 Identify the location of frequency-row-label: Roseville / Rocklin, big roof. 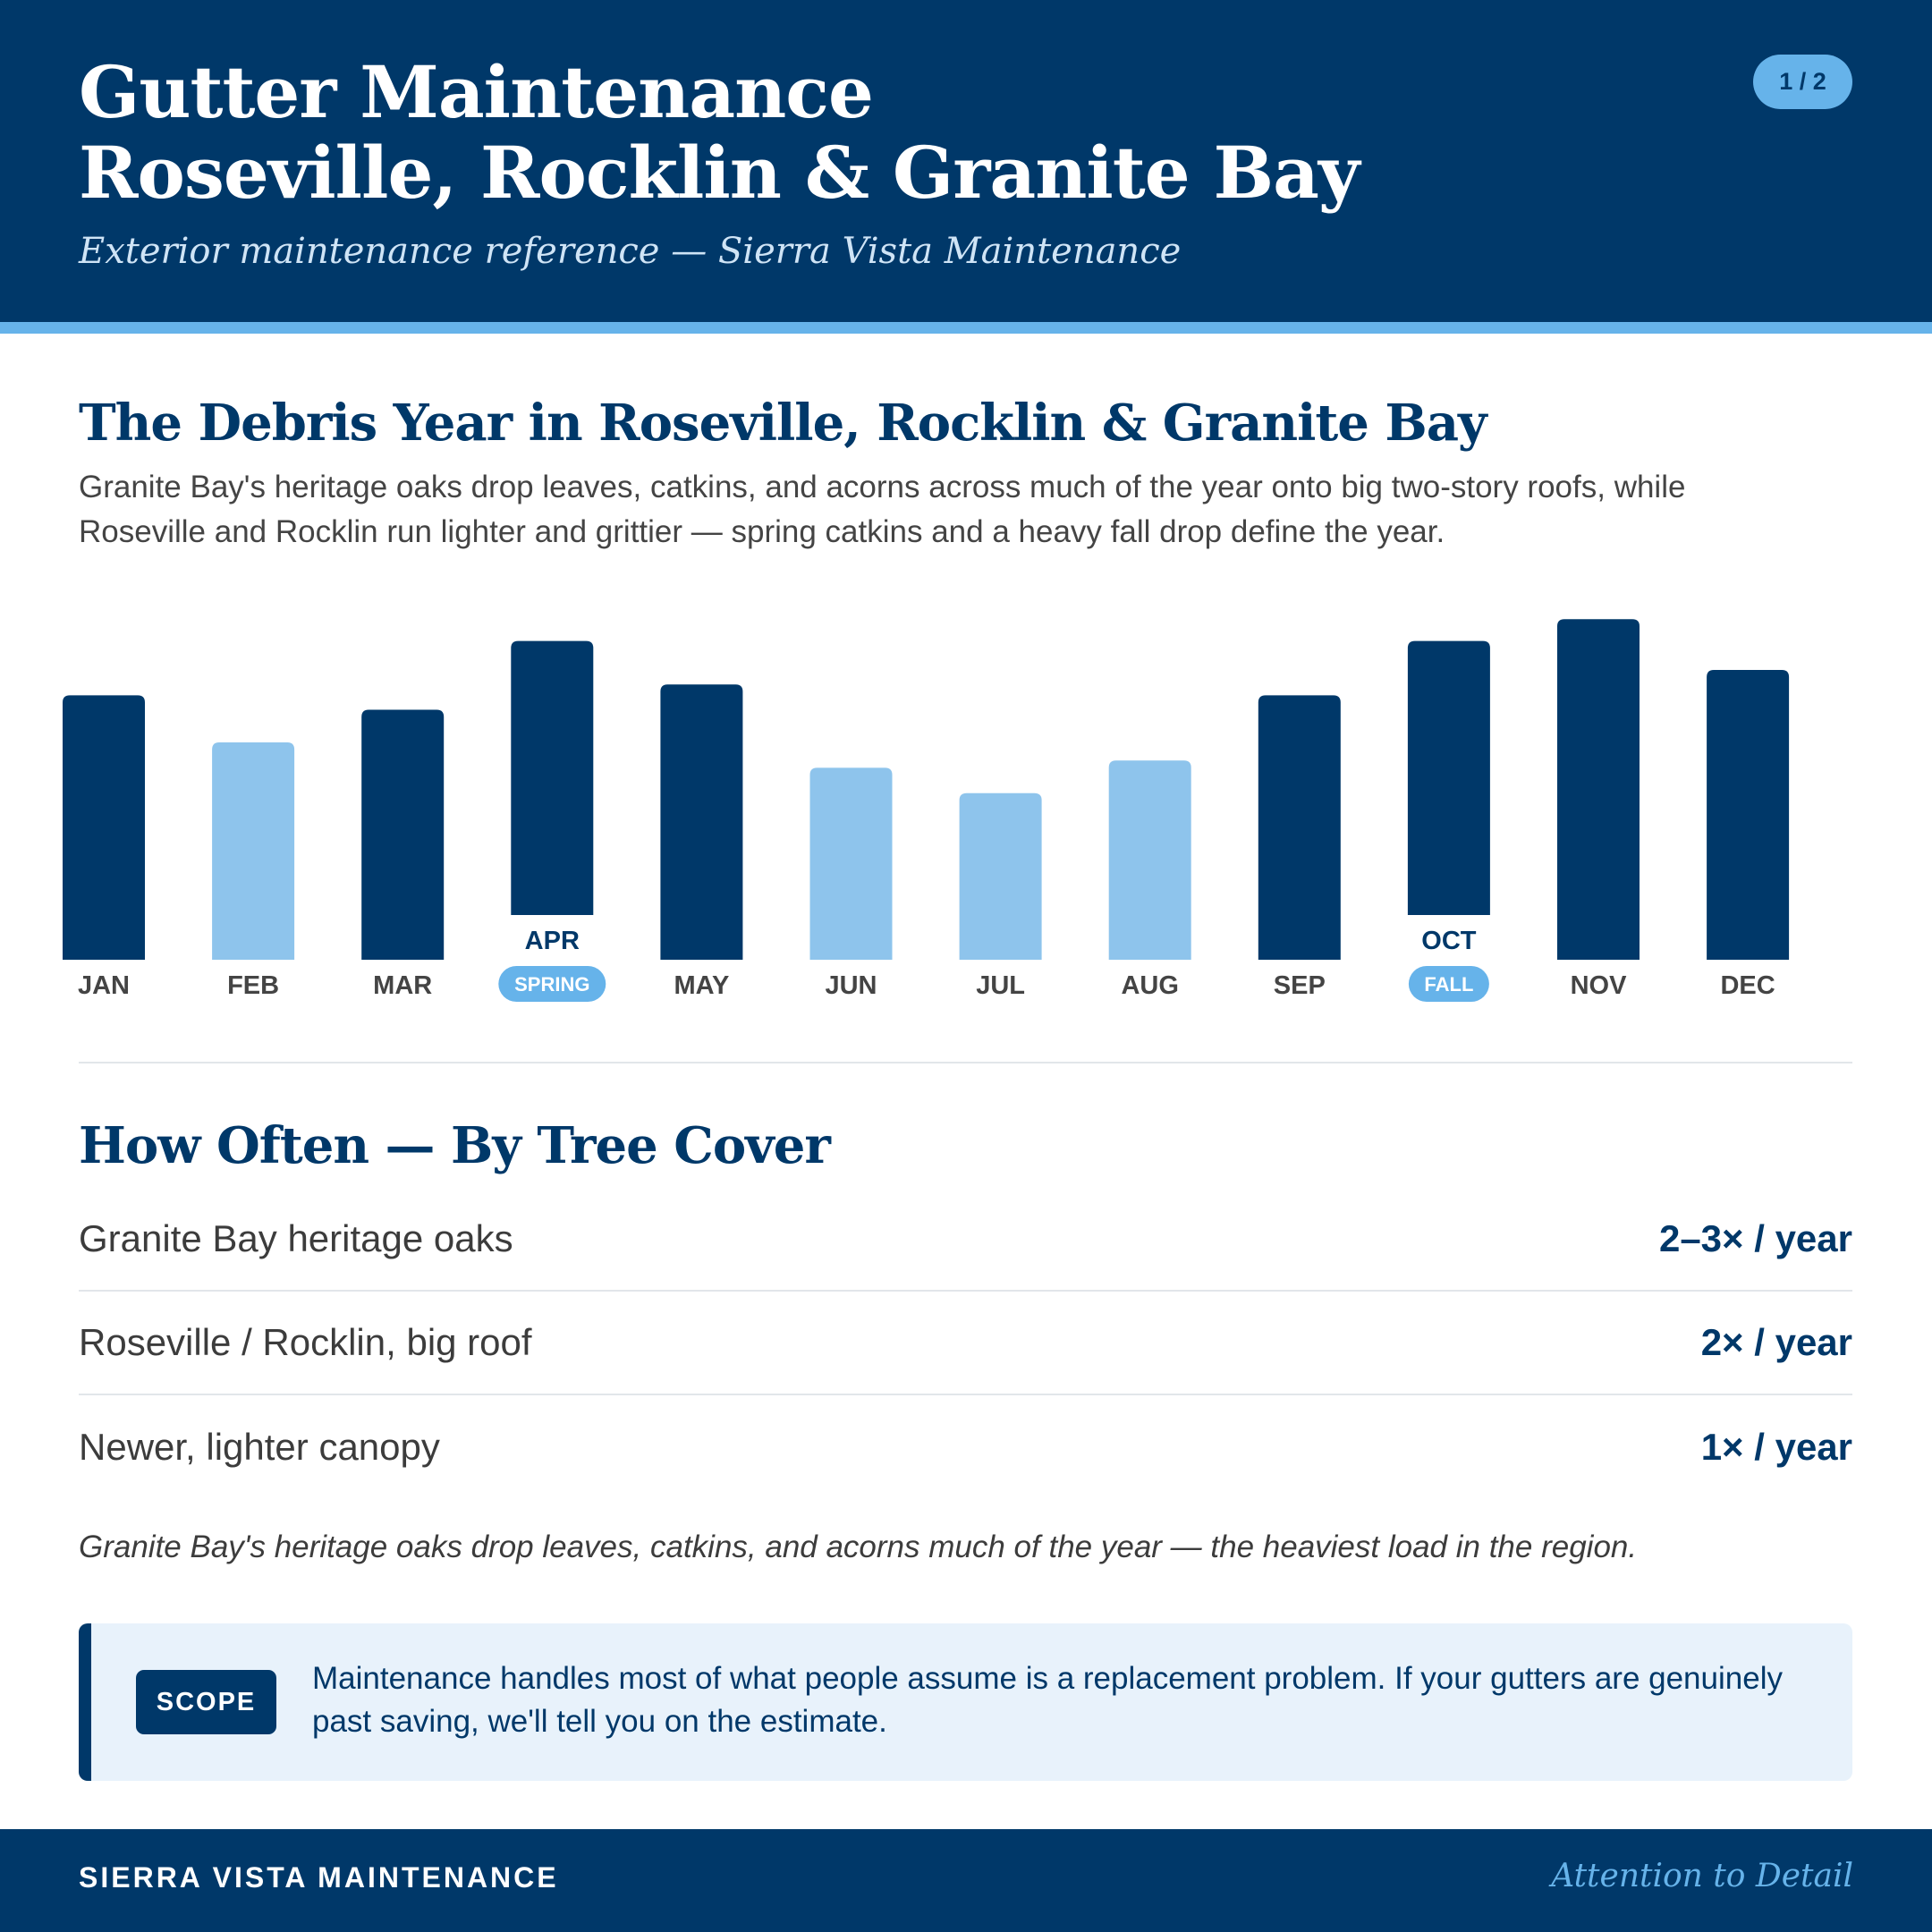
(305, 1342).